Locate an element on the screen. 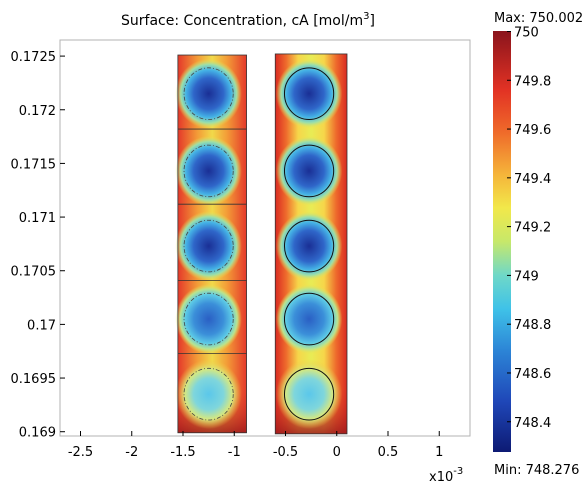 This screenshot has height=487, width=588. y-tick-label: 0.171 is located at coordinates (37, 218).